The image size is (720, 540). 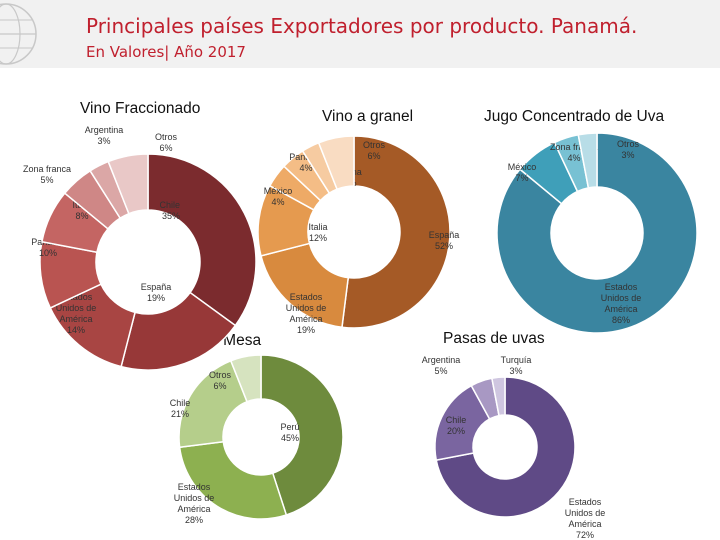 What do you see at coordinates (498, 396) in the screenshot?
I see `slice-turquia` at bounding box center [498, 396].